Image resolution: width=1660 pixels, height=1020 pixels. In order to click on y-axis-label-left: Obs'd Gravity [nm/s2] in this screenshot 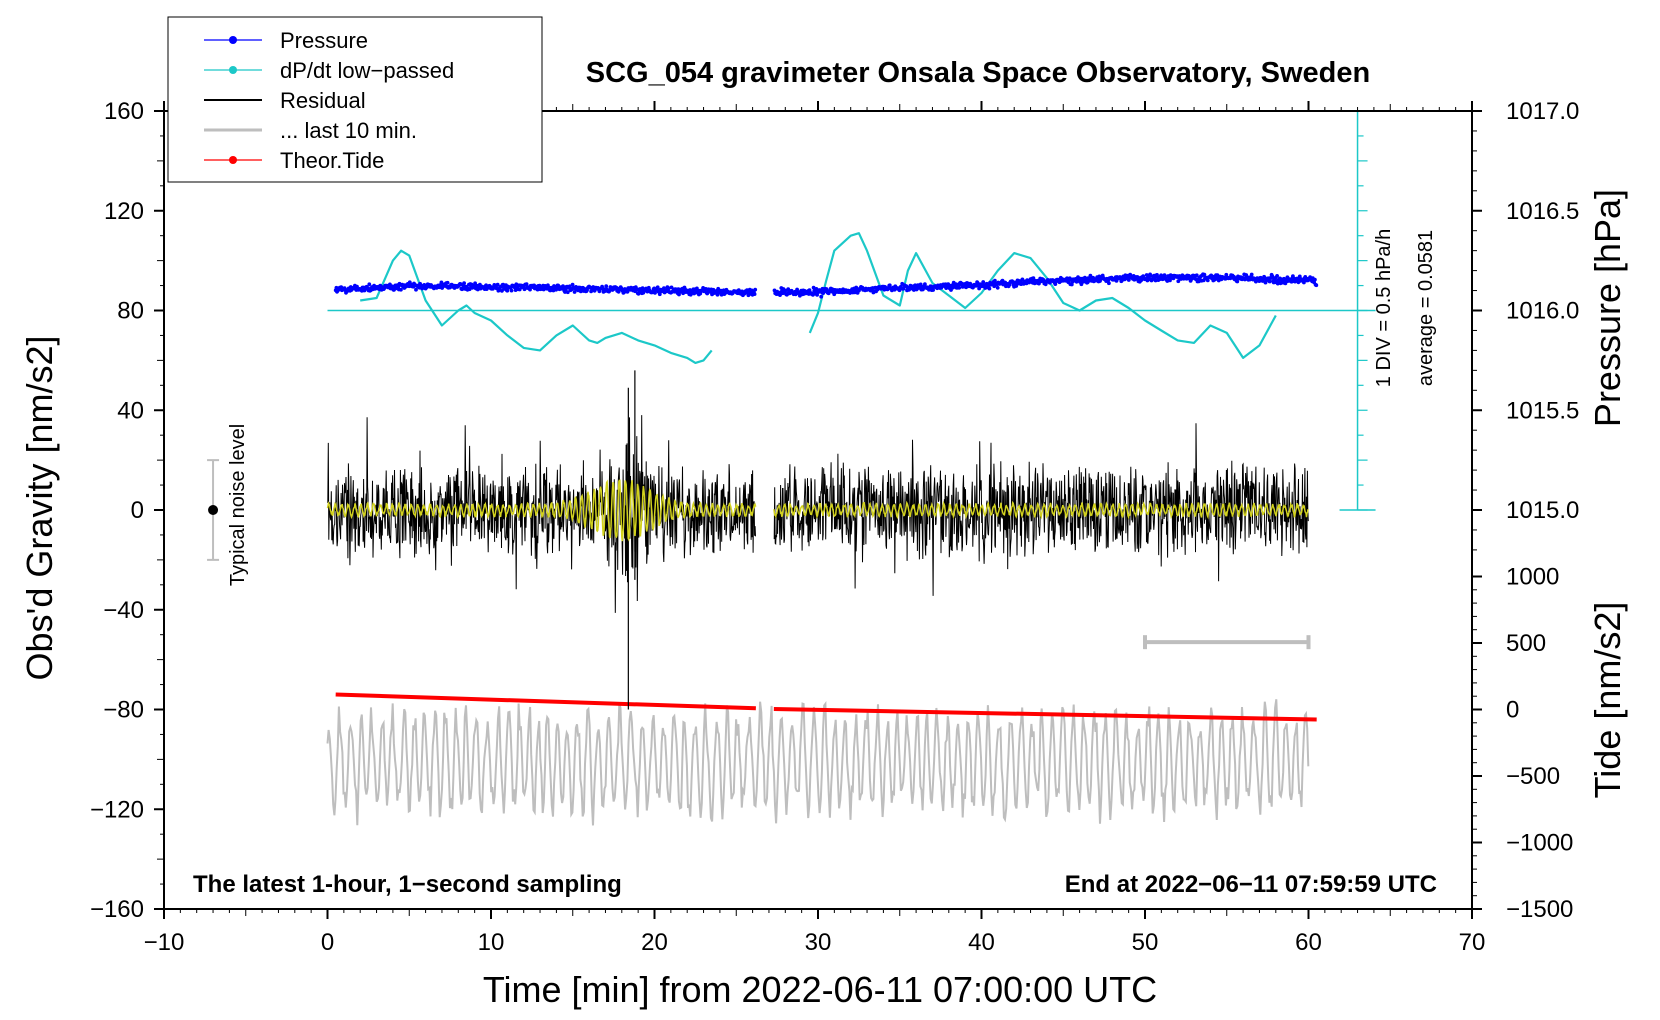, I will do `click(39, 508)`.